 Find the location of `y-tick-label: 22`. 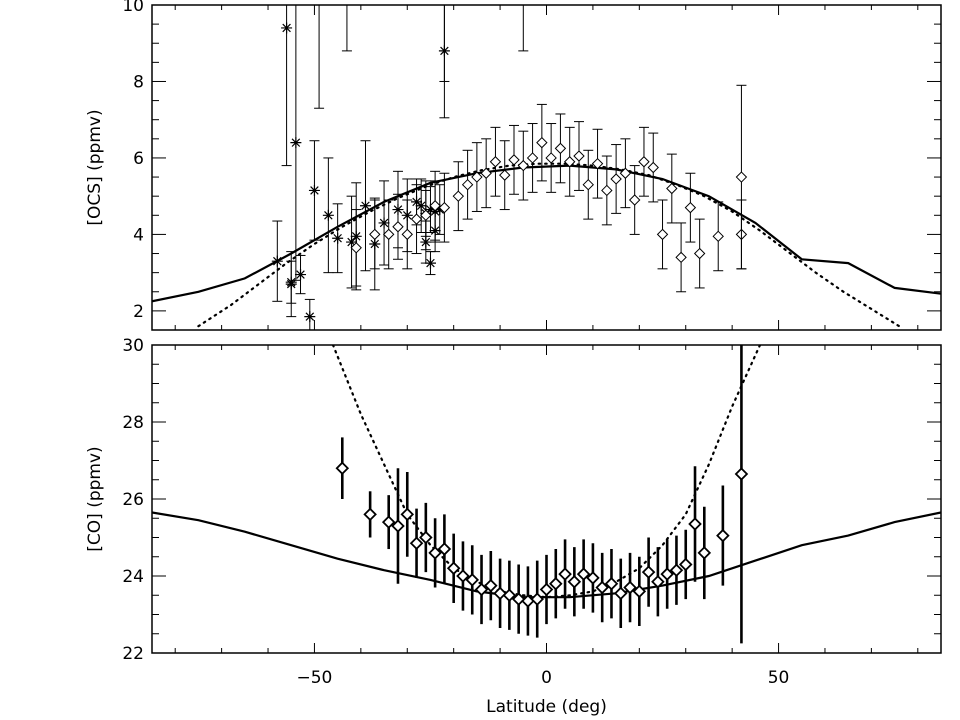

y-tick-label: 22 is located at coordinates (133, 654).